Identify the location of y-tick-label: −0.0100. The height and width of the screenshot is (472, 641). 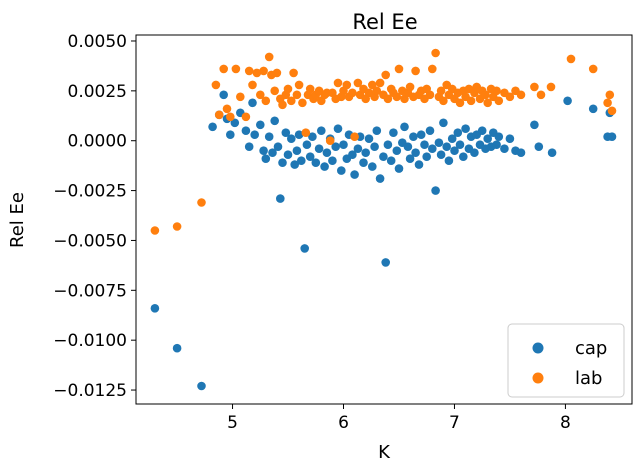
(90, 341).